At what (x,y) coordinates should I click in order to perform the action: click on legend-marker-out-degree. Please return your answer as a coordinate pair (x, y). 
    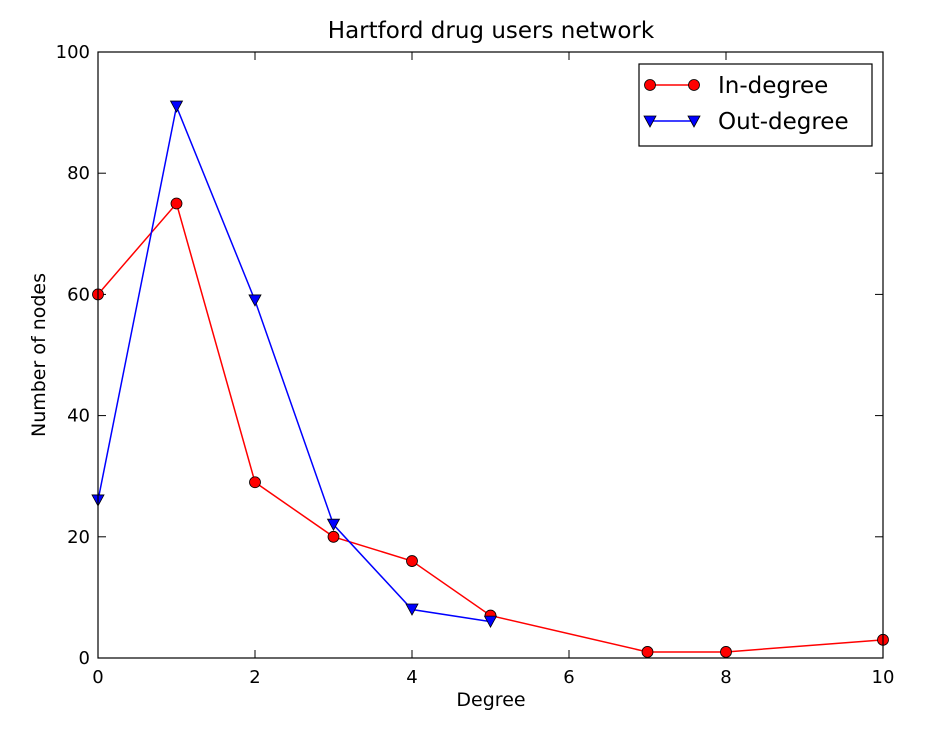
    Looking at the image, I should click on (650, 121).